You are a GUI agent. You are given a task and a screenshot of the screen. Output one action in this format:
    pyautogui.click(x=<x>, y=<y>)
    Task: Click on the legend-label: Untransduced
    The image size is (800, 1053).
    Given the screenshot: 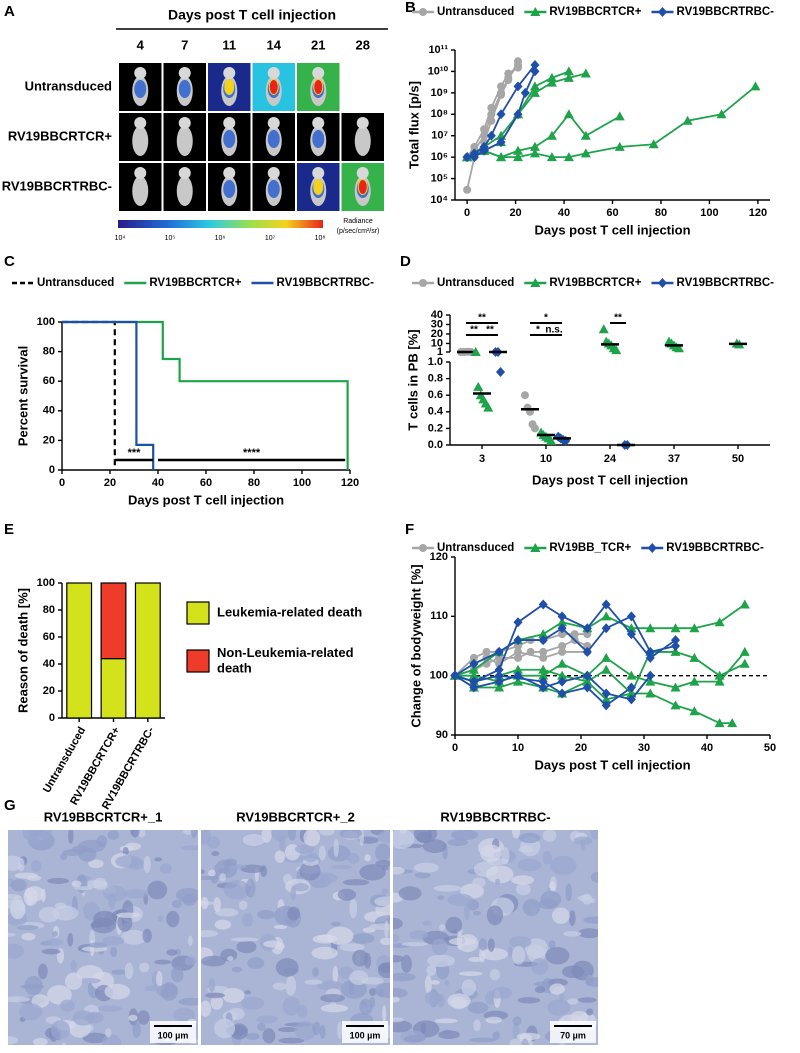 What is the action you would take?
    pyautogui.click(x=475, y=12)
    